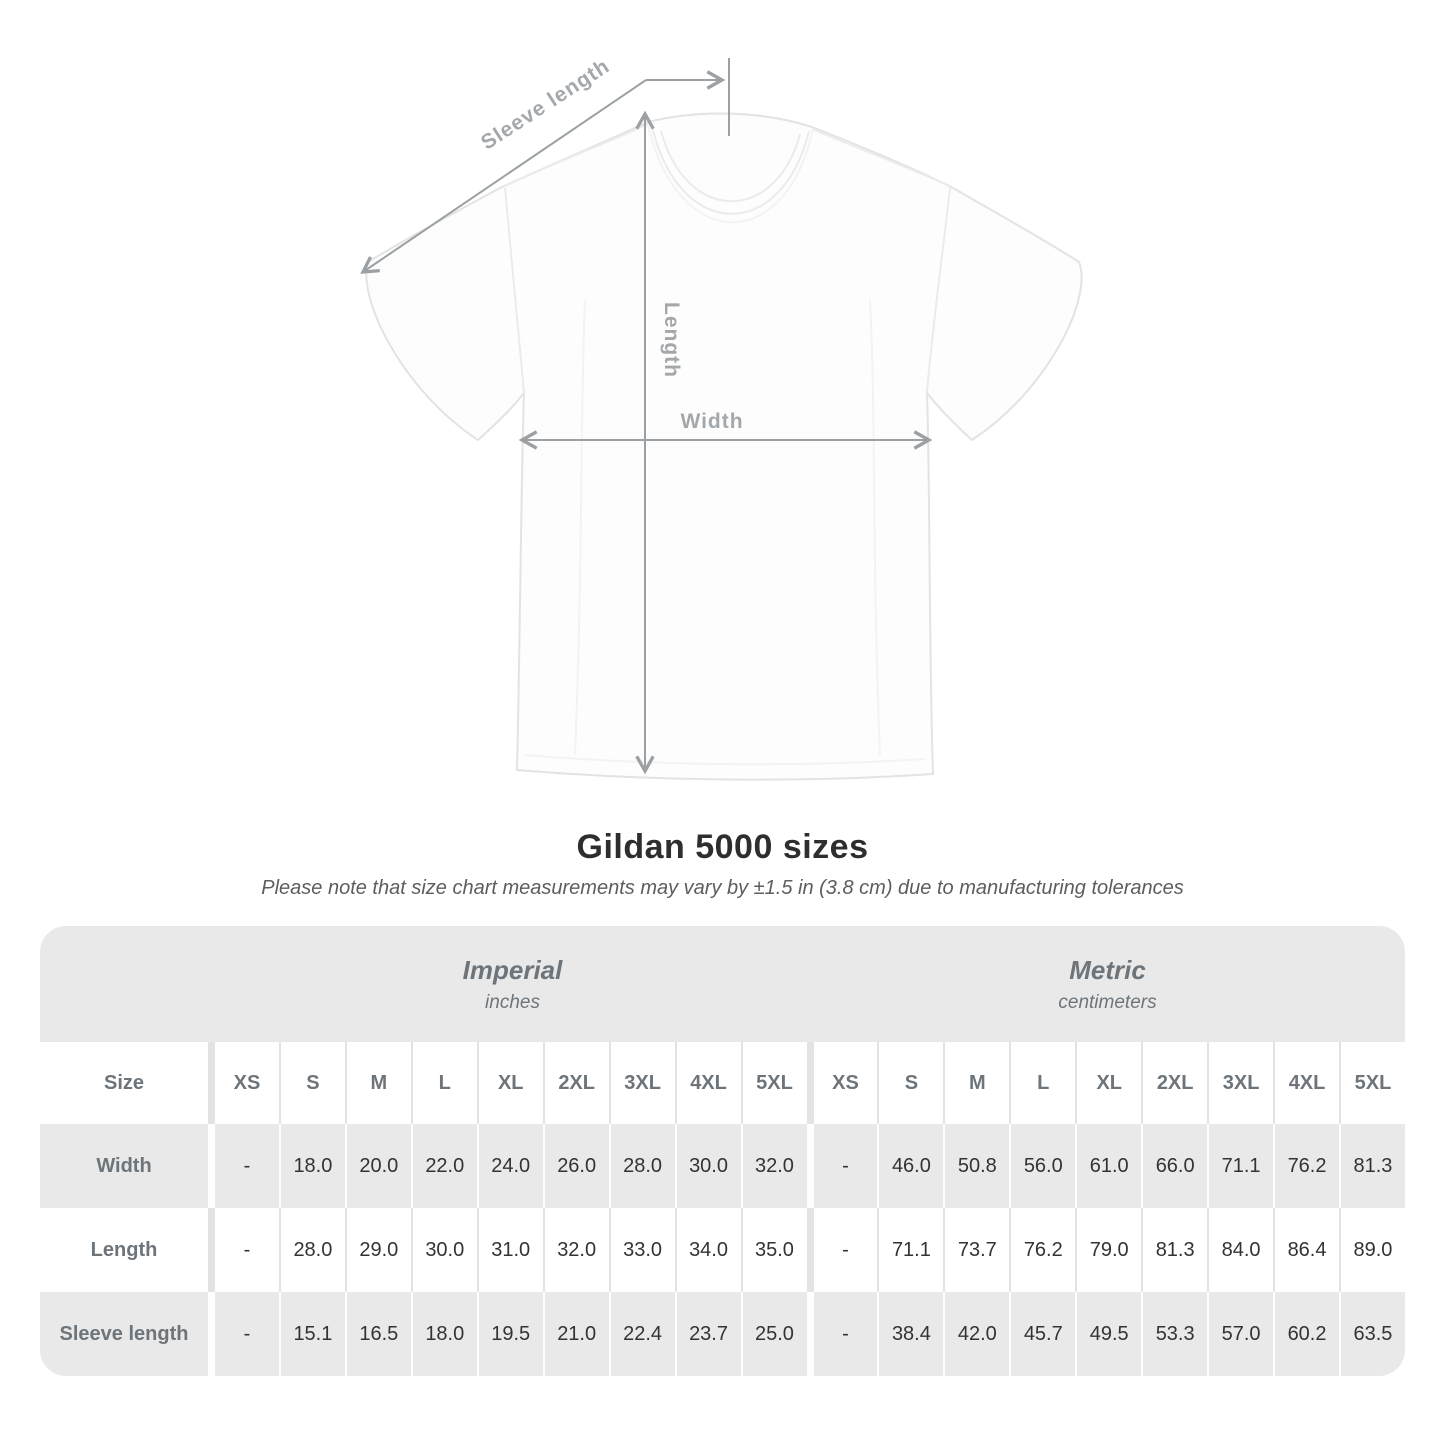 The image size is (1445, 1445). Describe the element at coordinates (938, 290) in the screenshot. I see `right-sleeve-seam` at that location.